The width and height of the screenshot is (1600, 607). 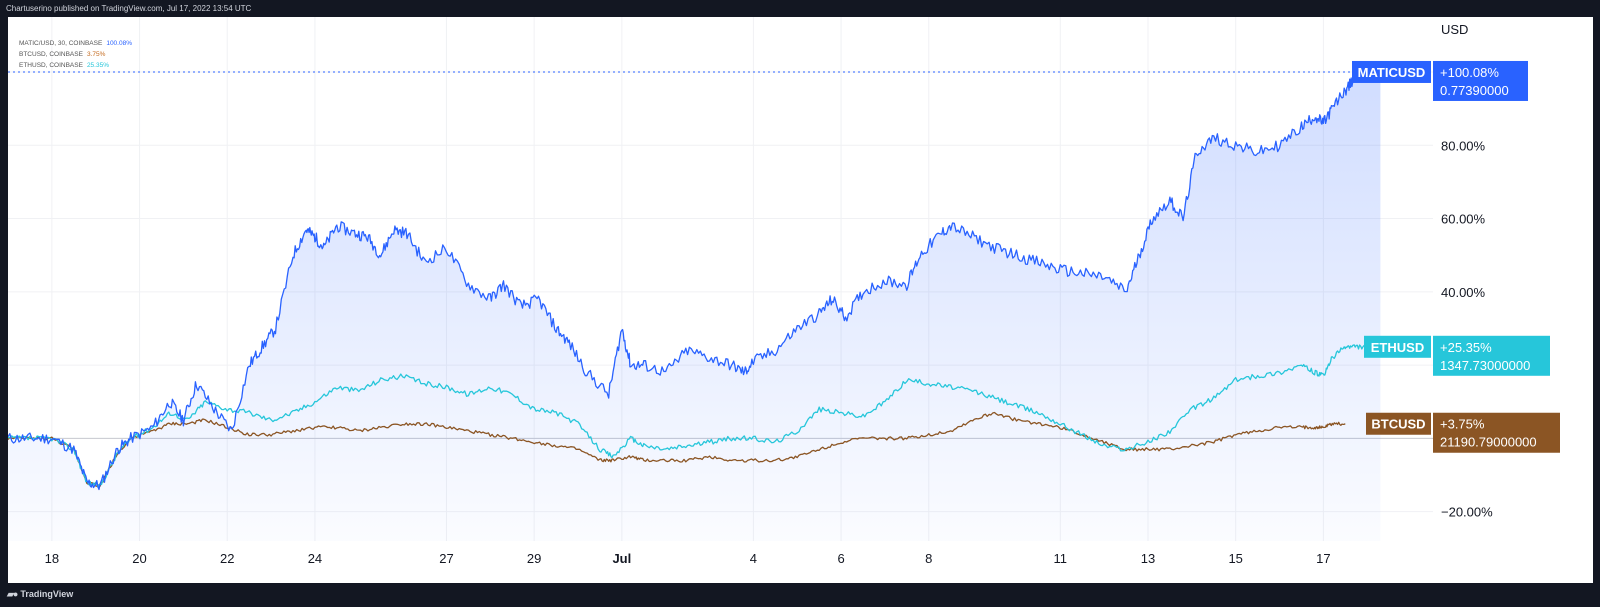 I want to click on legend-value: 100.08%, so click(x=119, y=43).